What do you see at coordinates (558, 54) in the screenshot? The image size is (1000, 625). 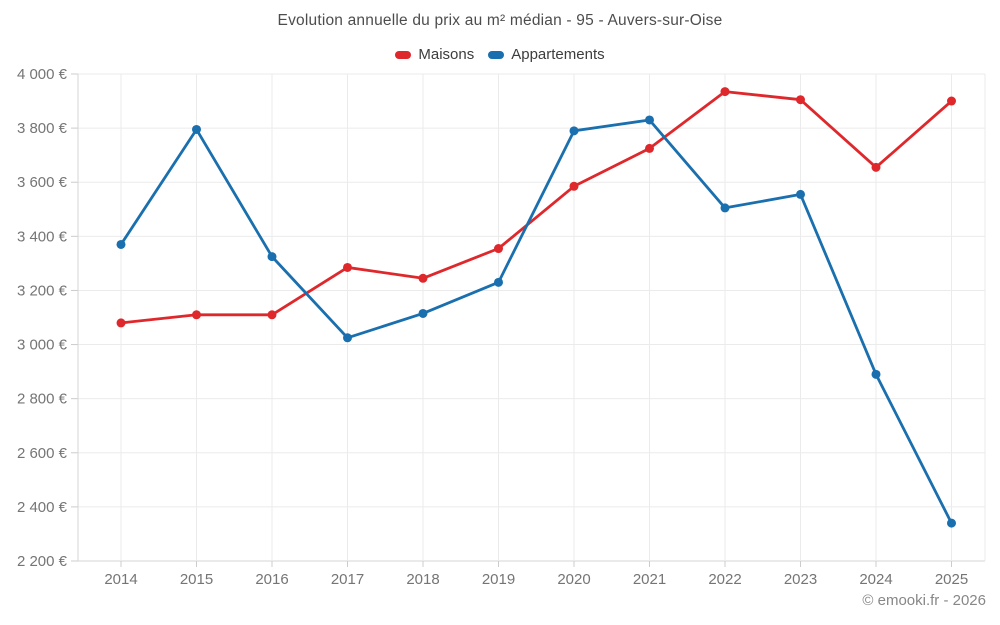 I see `legend-label-appartements: Appartements` at bounding box center [558, 54].